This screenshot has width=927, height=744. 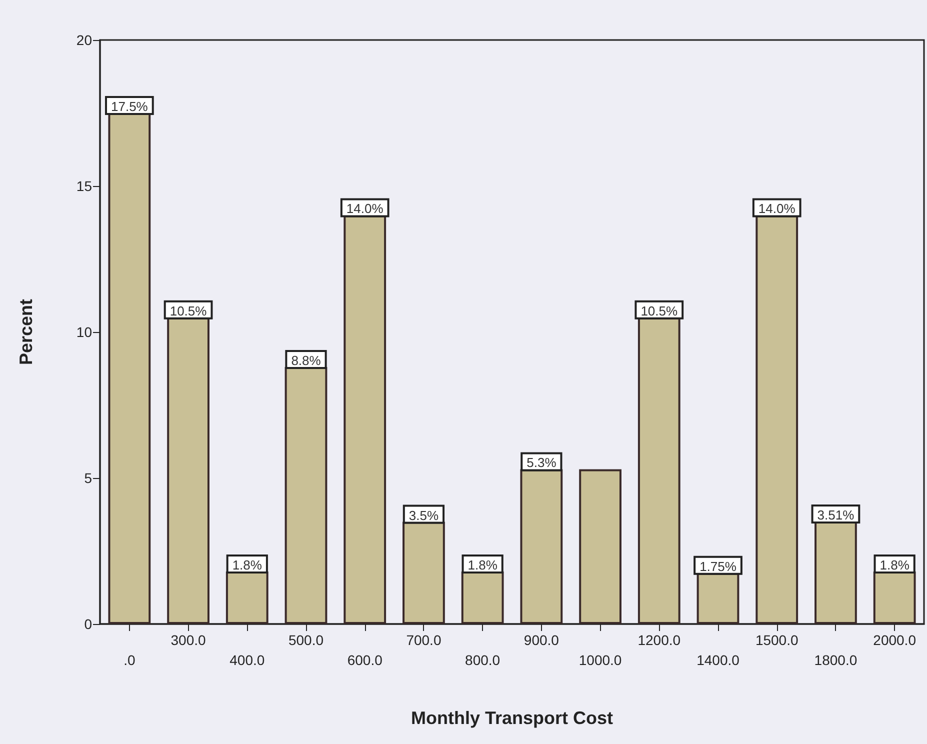 I want to click on data-label: 3.51%, so click(x=836, y=515).